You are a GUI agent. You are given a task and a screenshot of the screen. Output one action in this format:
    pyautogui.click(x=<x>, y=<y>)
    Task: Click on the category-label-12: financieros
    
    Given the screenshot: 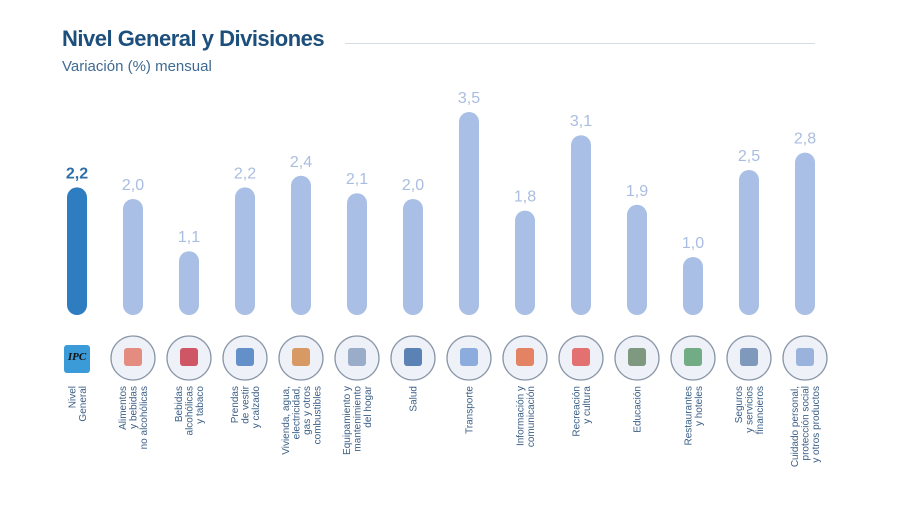 What is the action you would take?
    pyautogui.click(x=760, y=410)
    